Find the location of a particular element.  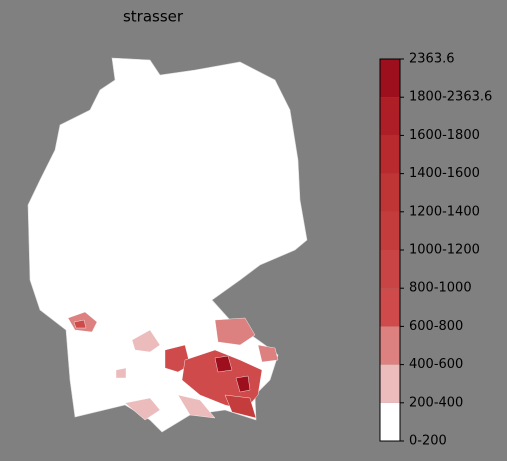

colorbar-label: 200-400 is located at coordinates (436, 402).